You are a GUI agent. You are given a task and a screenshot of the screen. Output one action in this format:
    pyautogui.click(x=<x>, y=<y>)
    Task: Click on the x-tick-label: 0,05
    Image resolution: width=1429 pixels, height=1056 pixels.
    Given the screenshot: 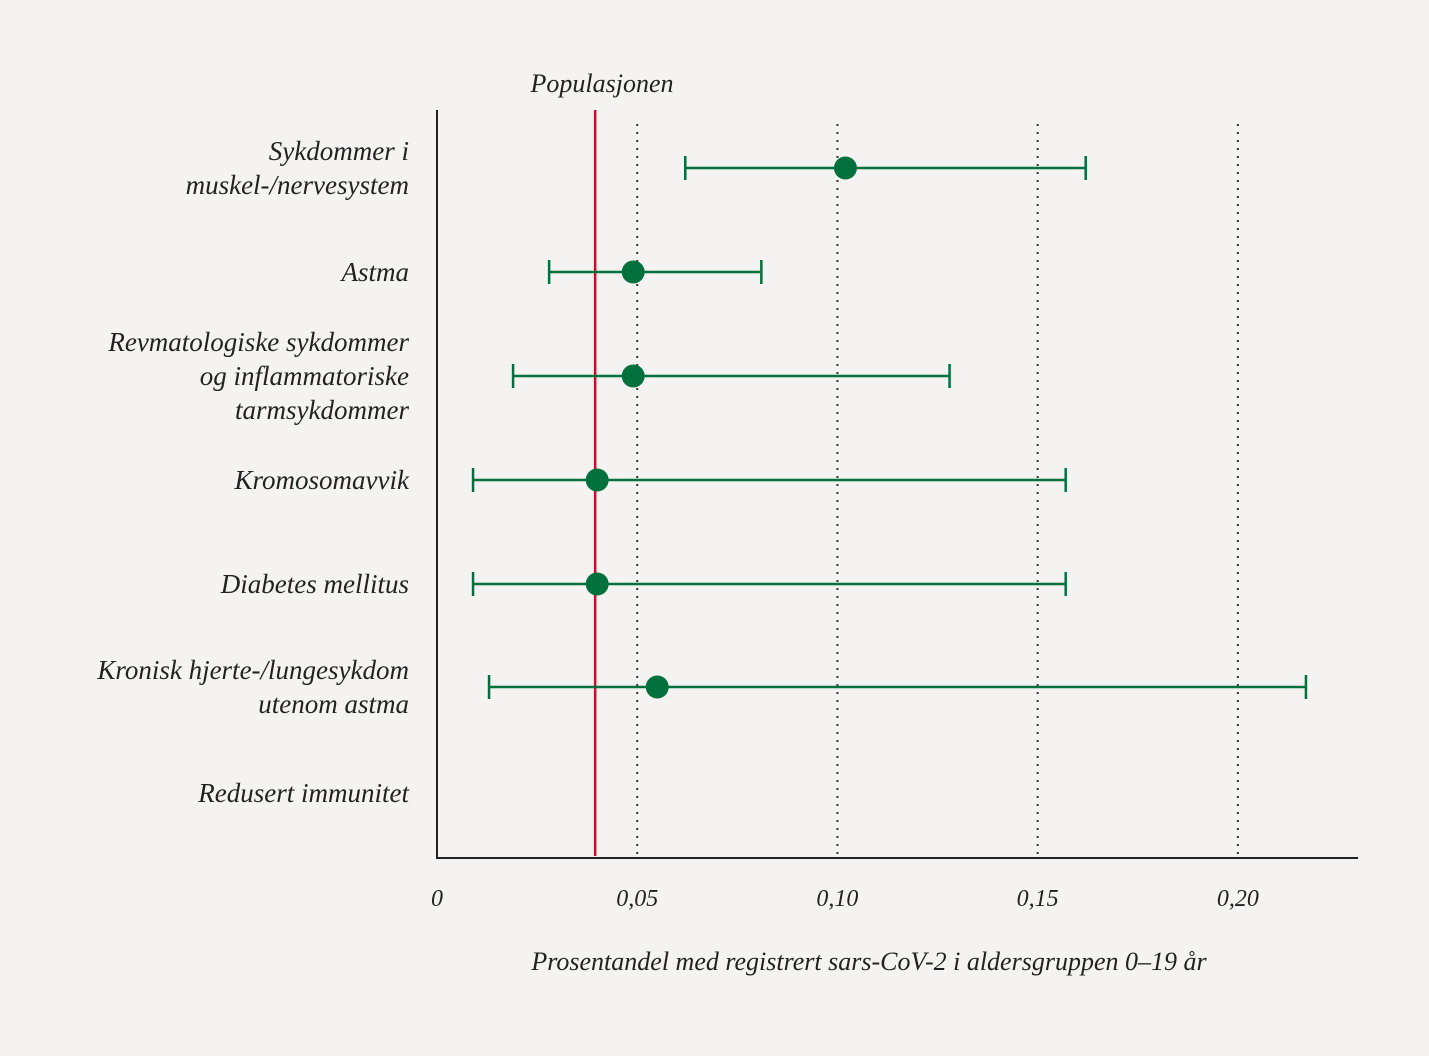 What is the action you would take?
    pyautogui.click(x=637, y=899)
    